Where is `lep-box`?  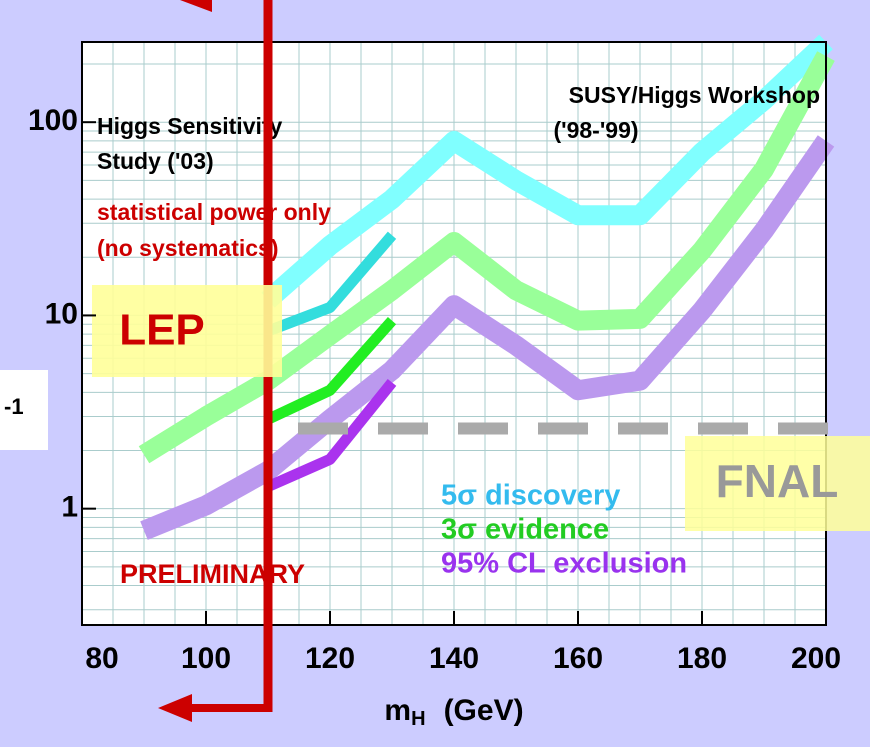
lep-box is located at coordinates (187, 331).